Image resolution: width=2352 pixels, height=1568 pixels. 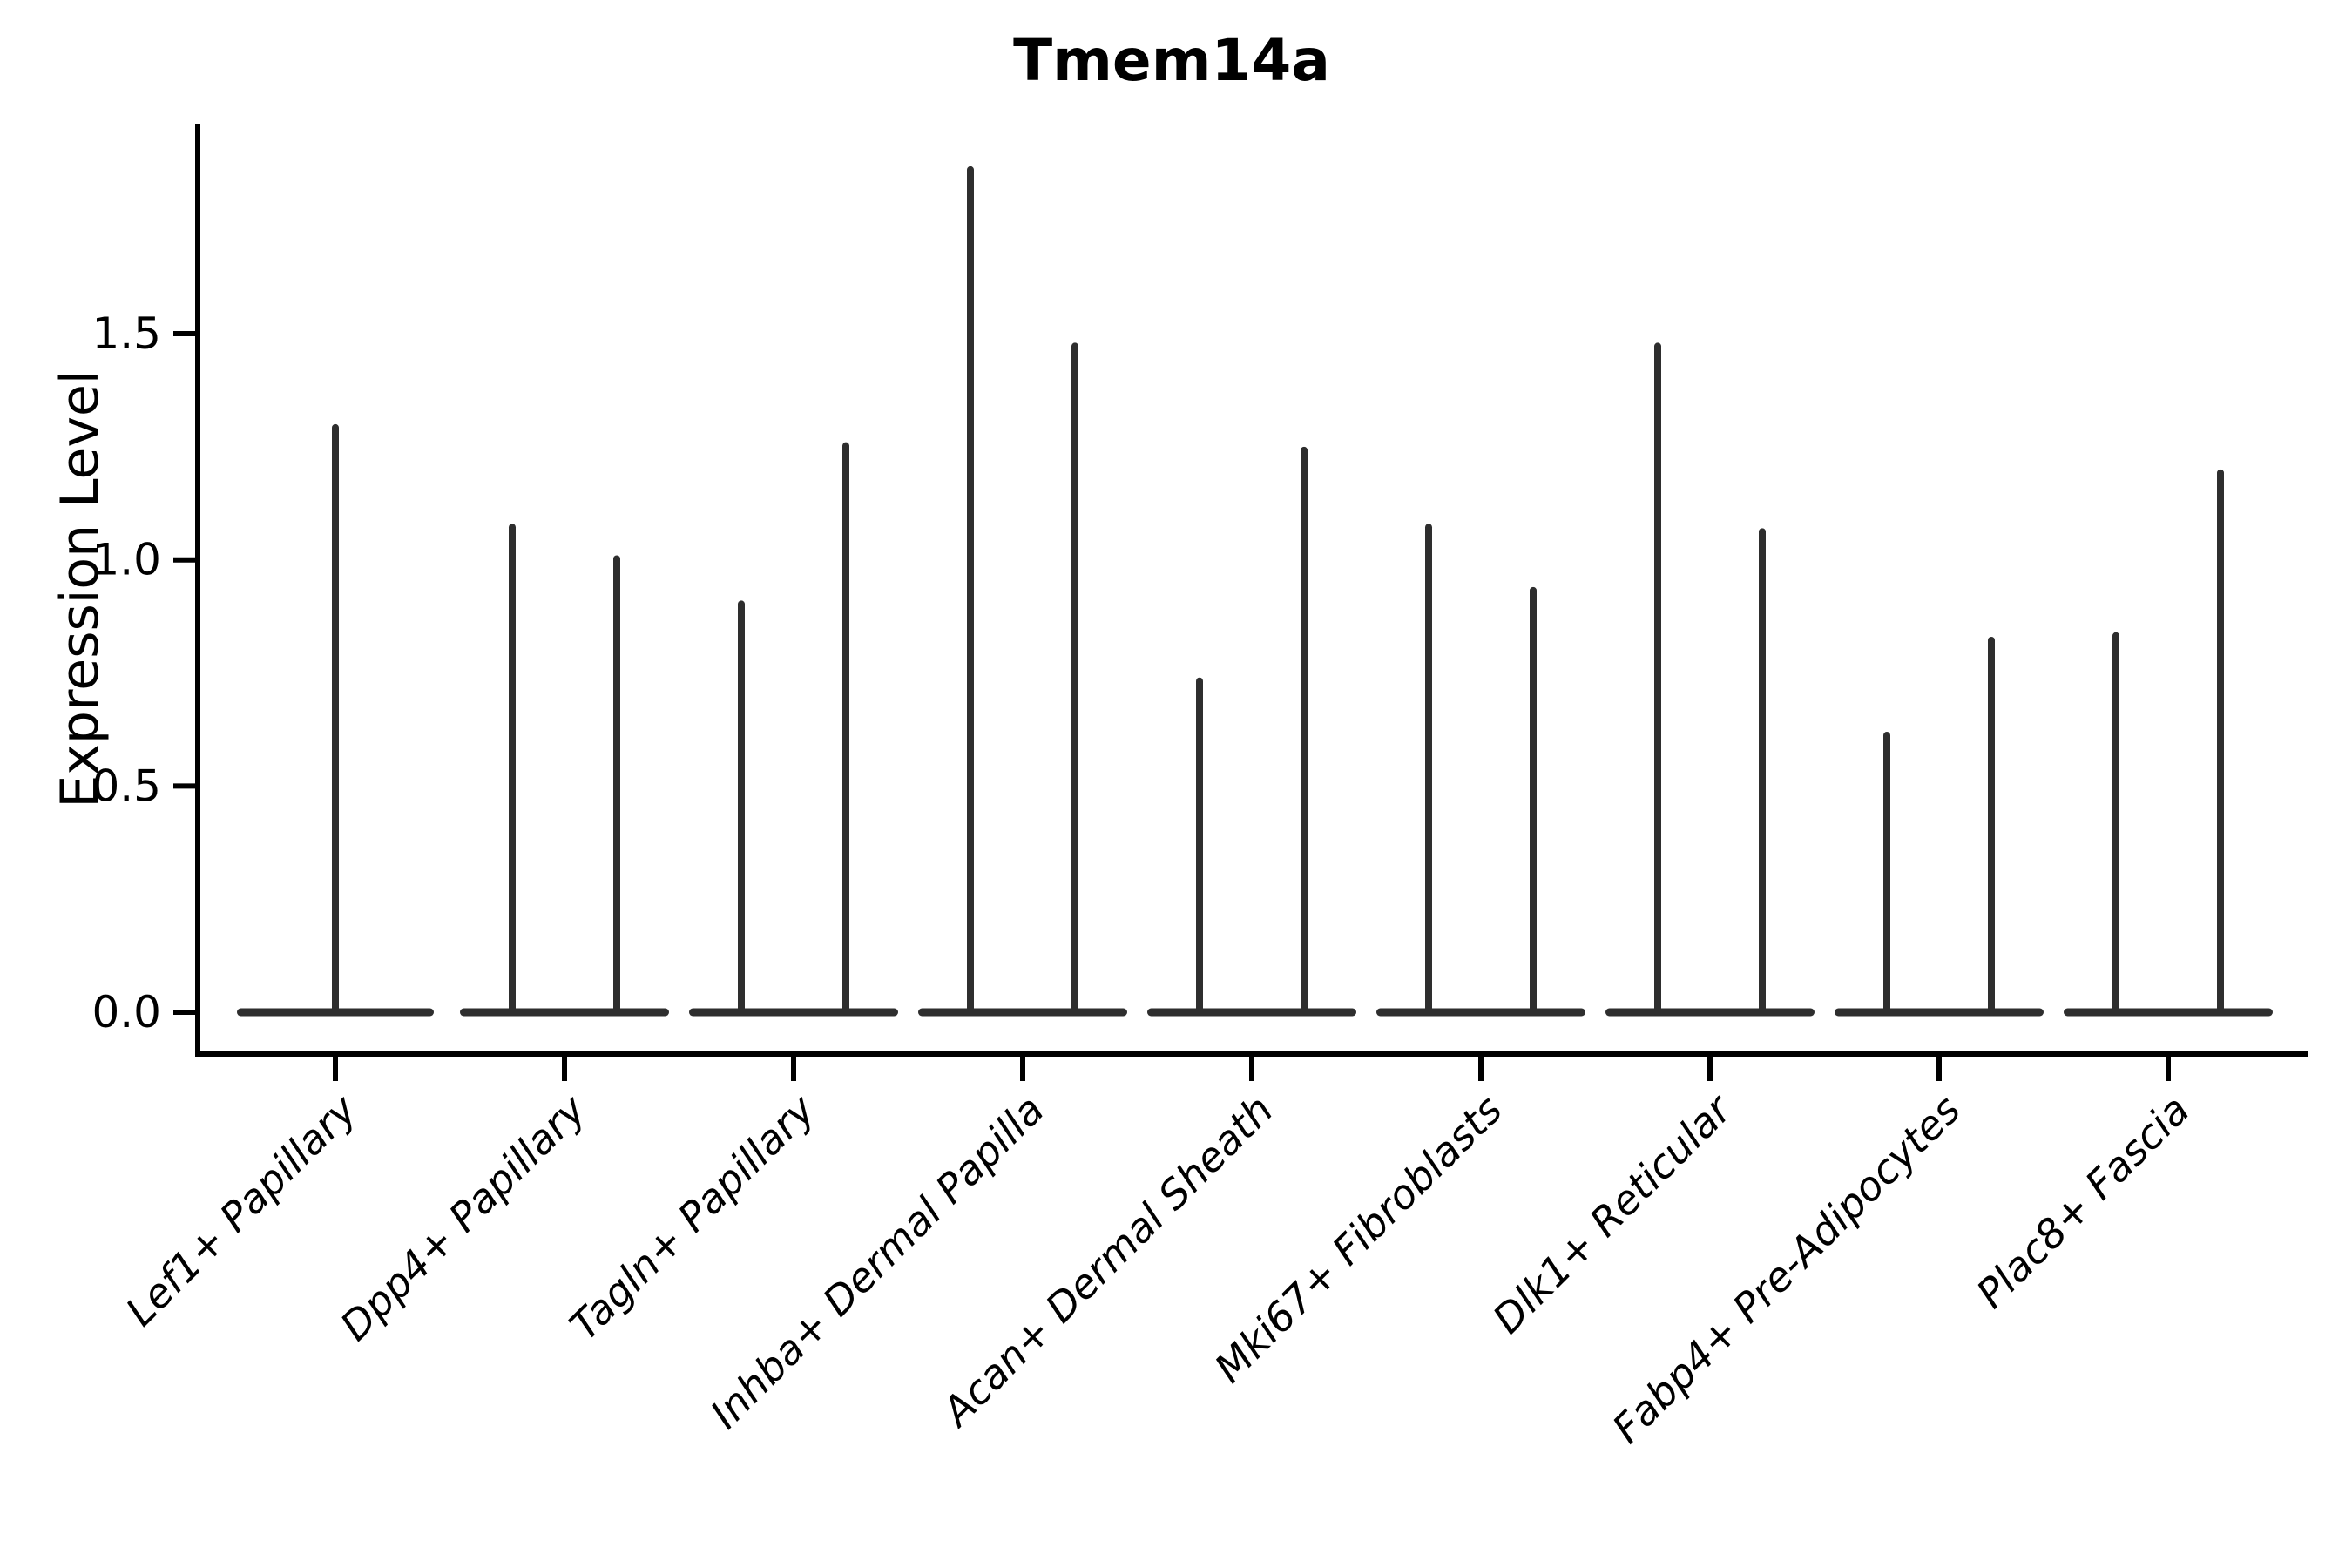 What do you see at coordinates (126, 560) in the screenshot?
I see `y-tick-label: 1.0` at bounding box center [126, 560].